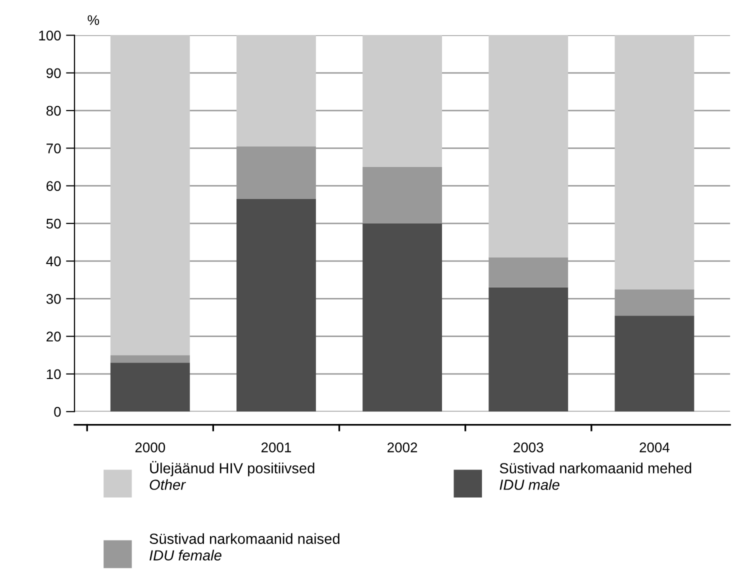  I want to click on y-tick-label: 30, so click(53, 299).